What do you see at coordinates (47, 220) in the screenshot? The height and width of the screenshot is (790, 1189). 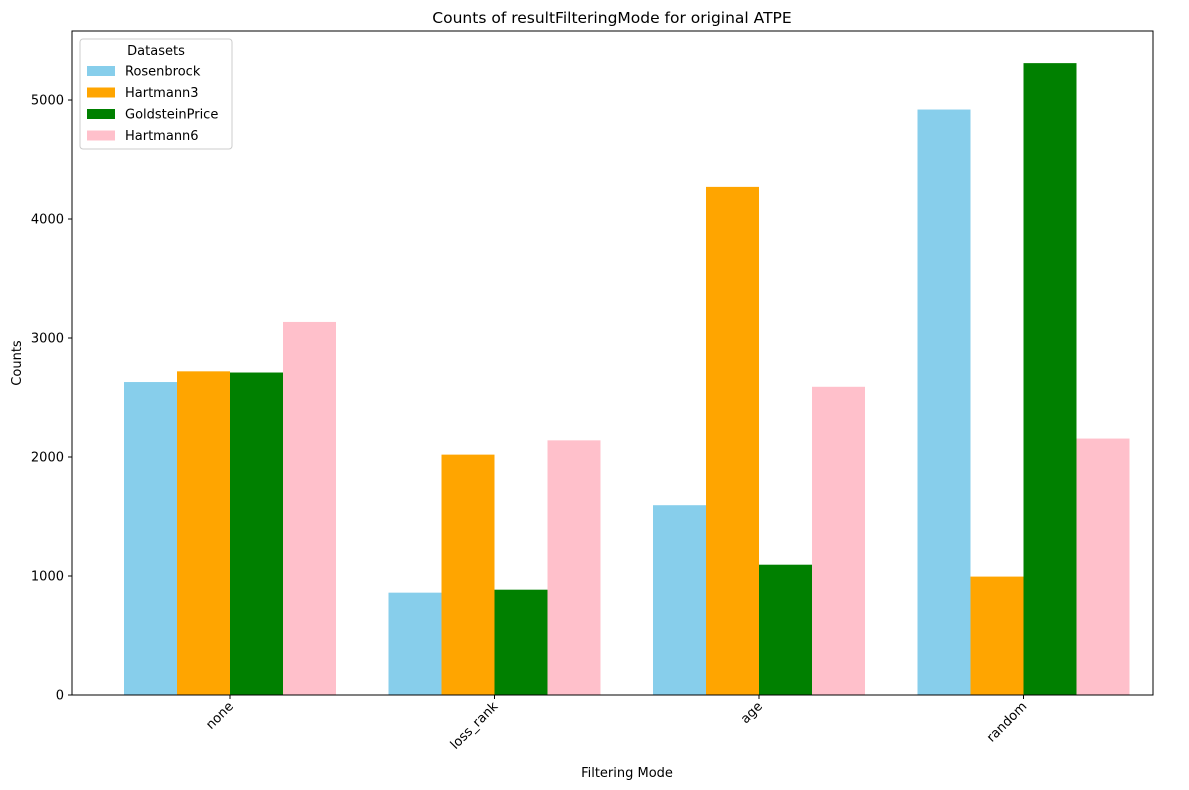 I see `y-tick-label: 4000` at bounding box center [47, 220].